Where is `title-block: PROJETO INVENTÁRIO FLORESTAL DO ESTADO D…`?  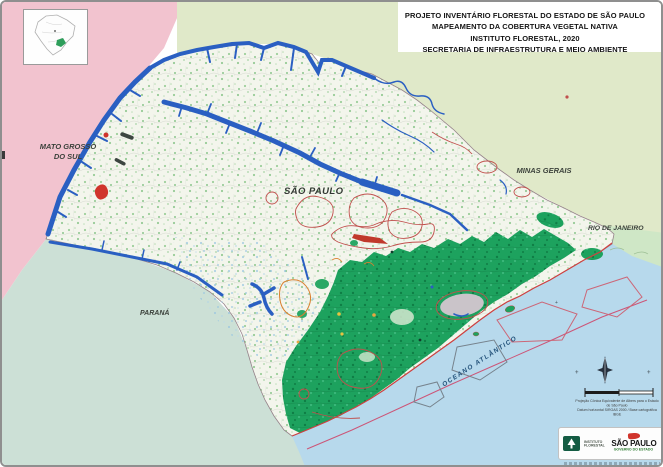
title-block: PROJETO INVENTÁRIO FLORESTAL DO ESTADO D… is located at coordinates (525, 32).